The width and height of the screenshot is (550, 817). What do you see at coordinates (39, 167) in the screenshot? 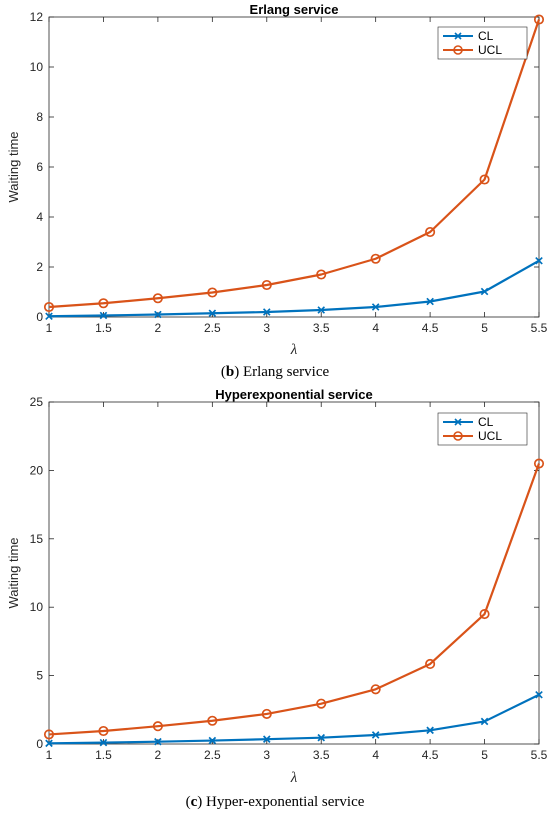
I see `y-tick-label: 6` at bounding box center [39, 167].